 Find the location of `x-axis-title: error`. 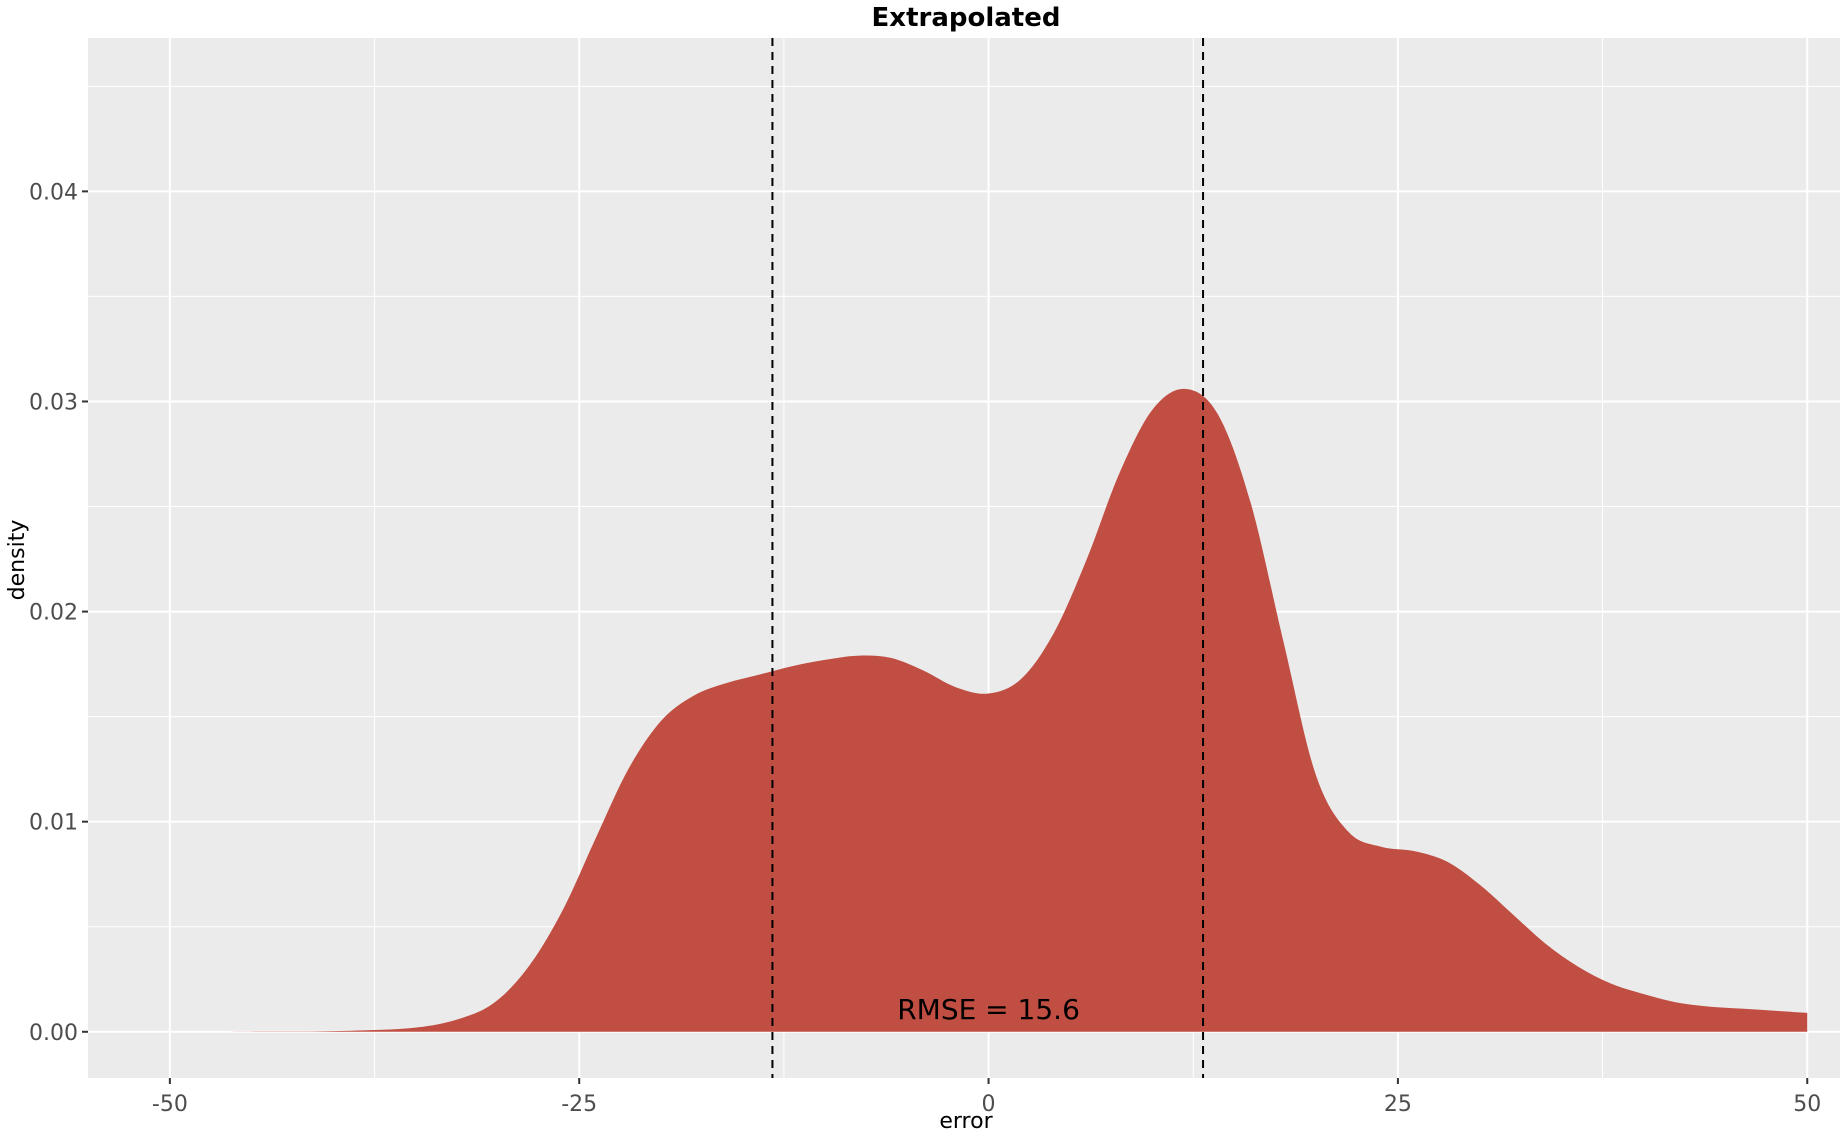

x-axis-title: error is located at coordinates (966, 1121).